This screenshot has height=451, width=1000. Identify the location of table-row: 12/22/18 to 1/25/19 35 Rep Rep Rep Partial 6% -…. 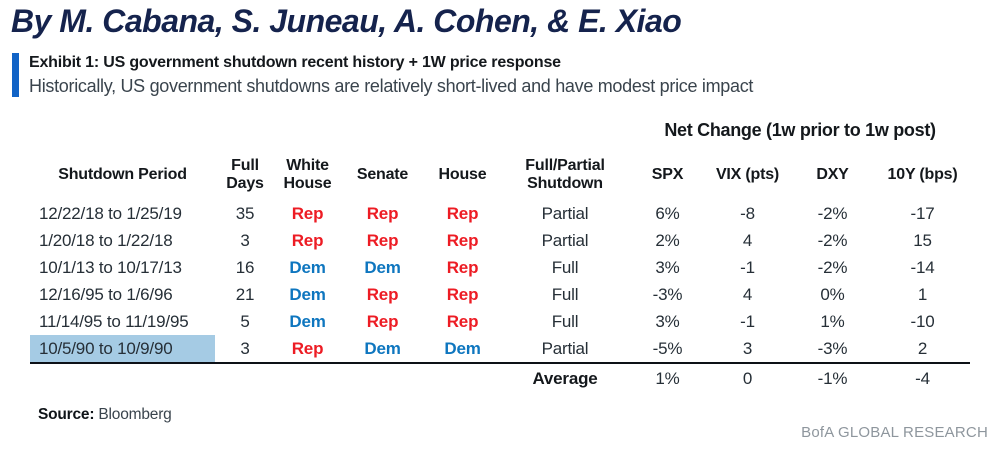
(500, 213).